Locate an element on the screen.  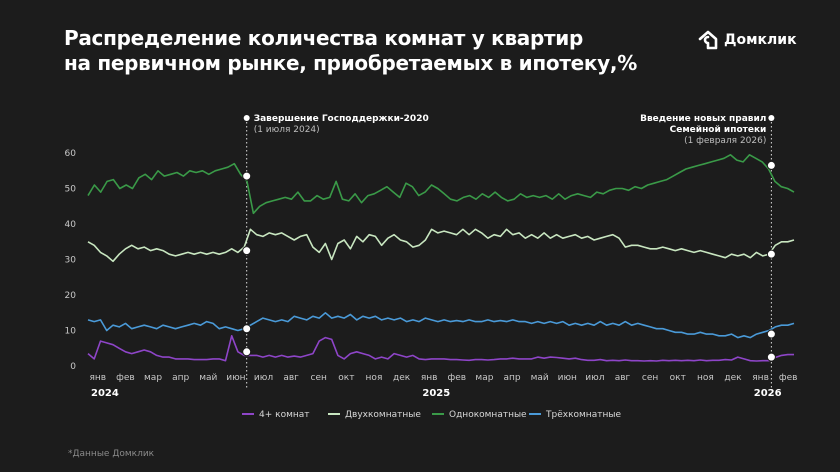
legend-label: Двухкомнатные is located at coordinates (383, 415).